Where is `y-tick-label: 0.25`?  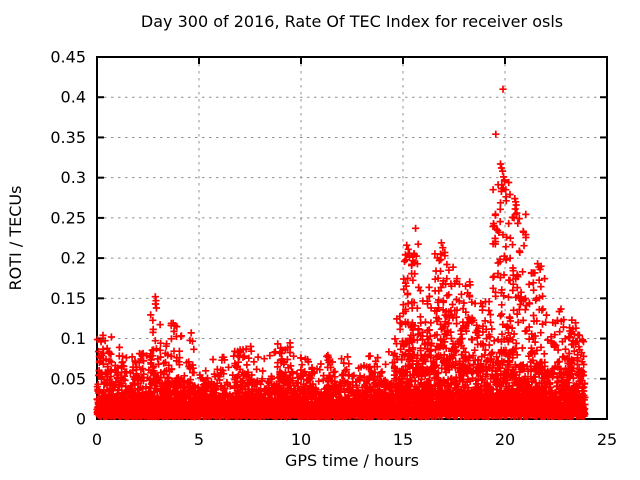
y-tick-label: 0.25 is located at coordinates (68, 217).